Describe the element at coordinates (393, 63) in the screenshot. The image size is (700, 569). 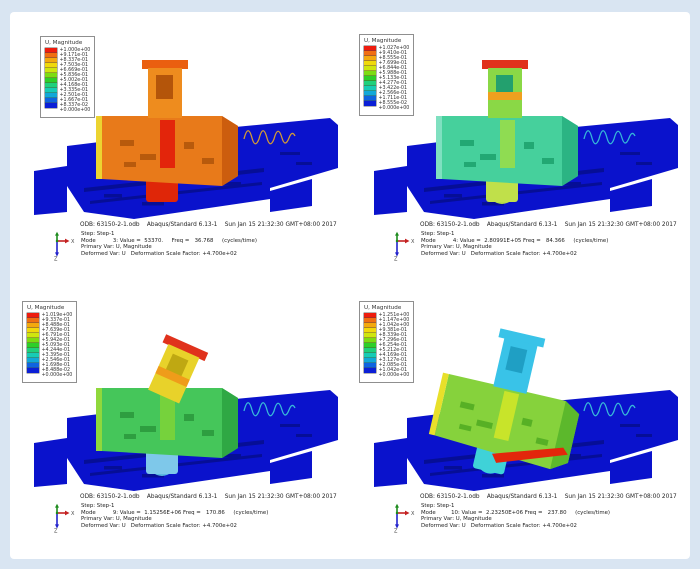
I see `legend-value: +7.699e-01` at that location.